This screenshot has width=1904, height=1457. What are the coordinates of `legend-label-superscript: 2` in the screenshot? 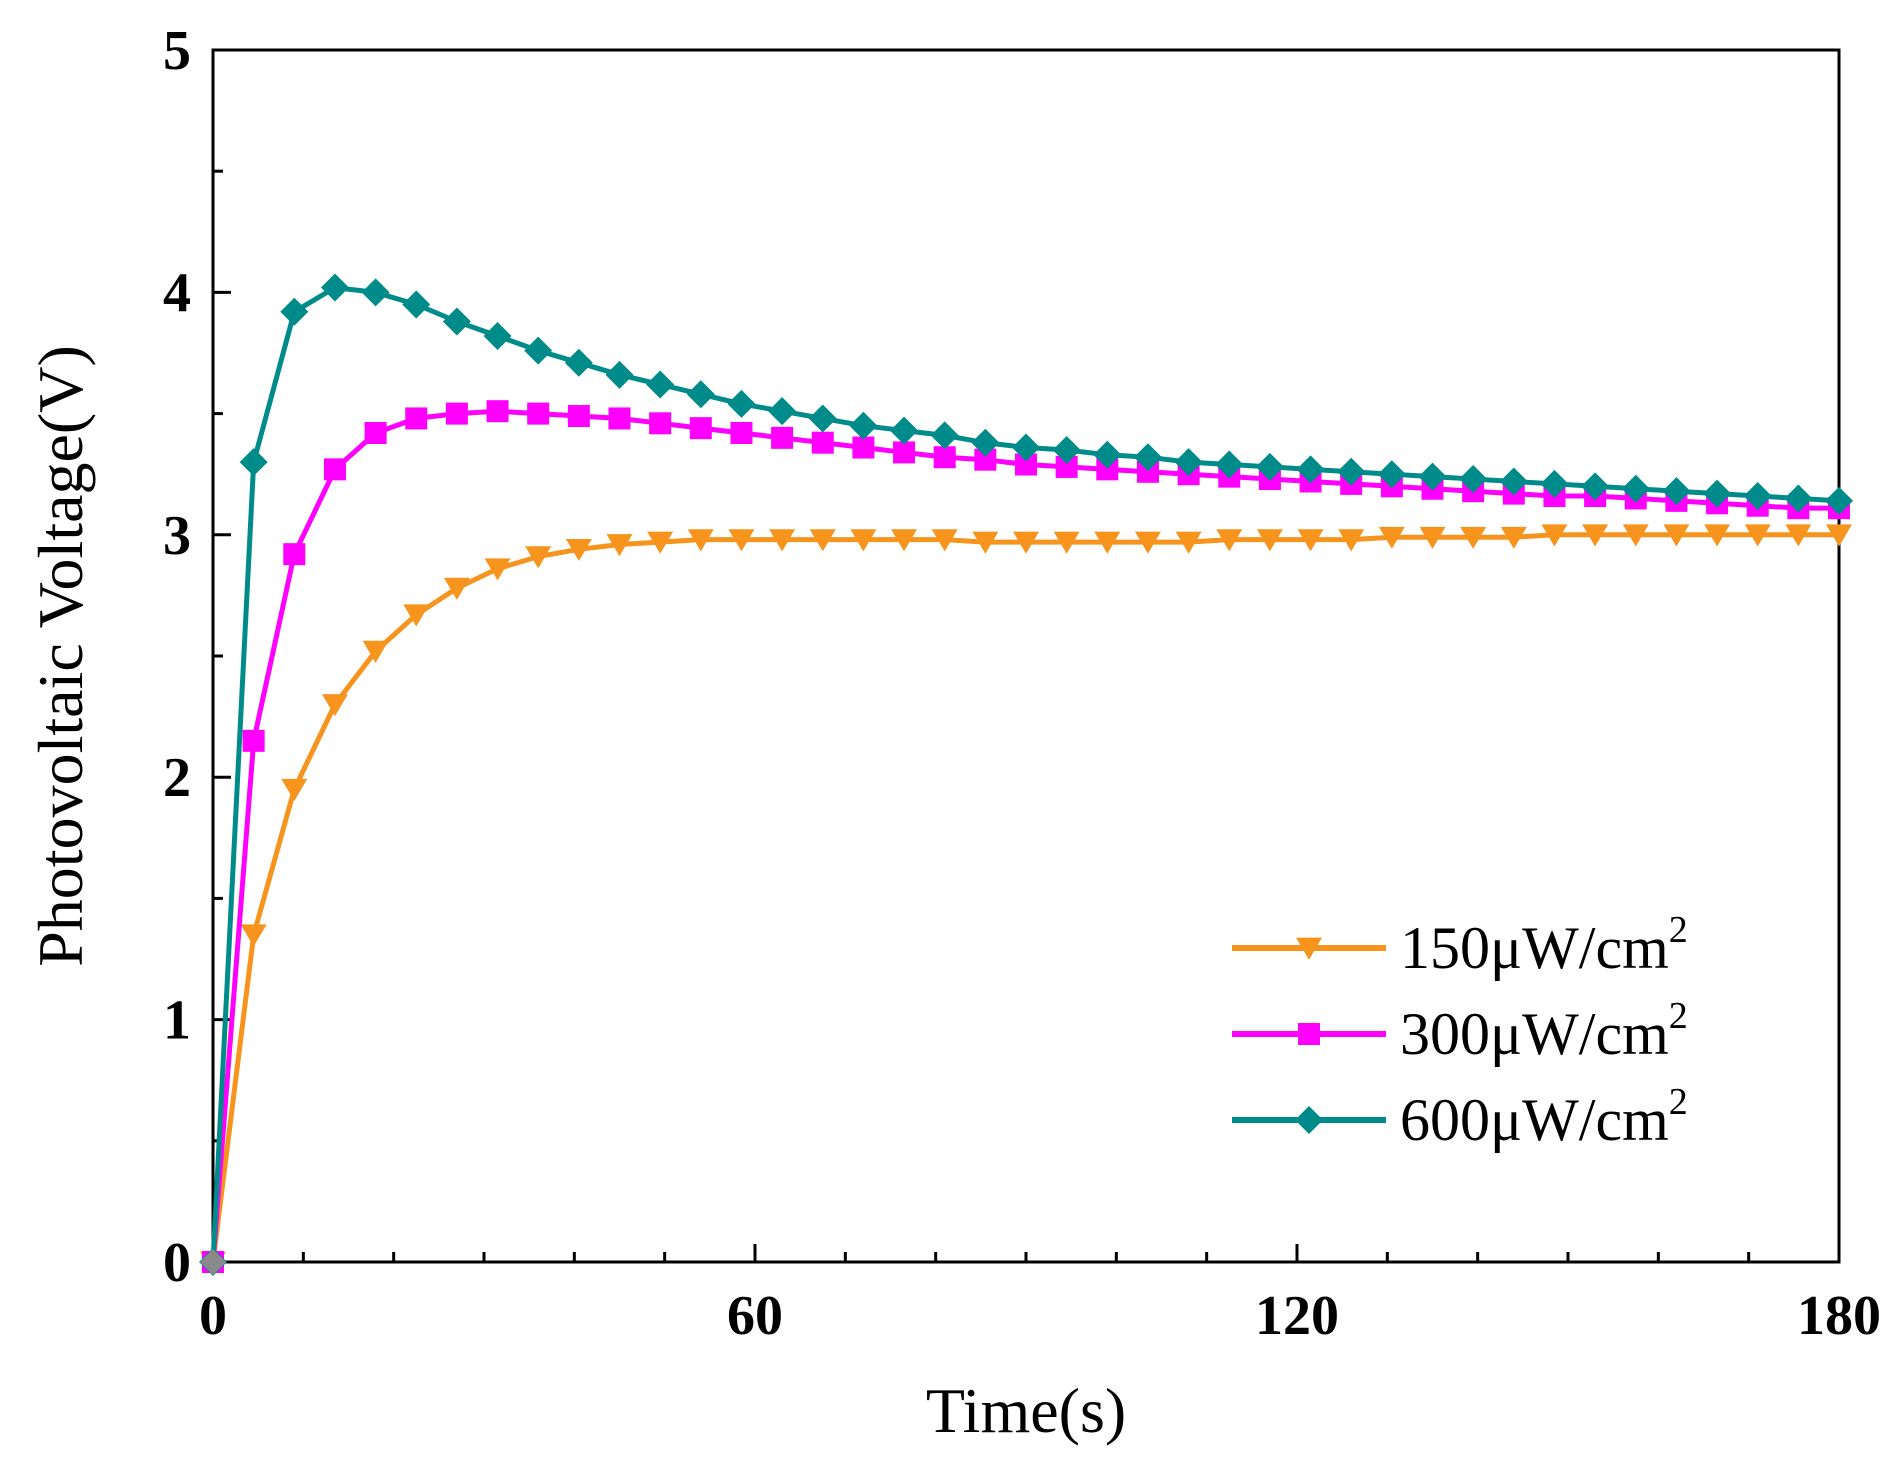 It's located at (1678, 1102).